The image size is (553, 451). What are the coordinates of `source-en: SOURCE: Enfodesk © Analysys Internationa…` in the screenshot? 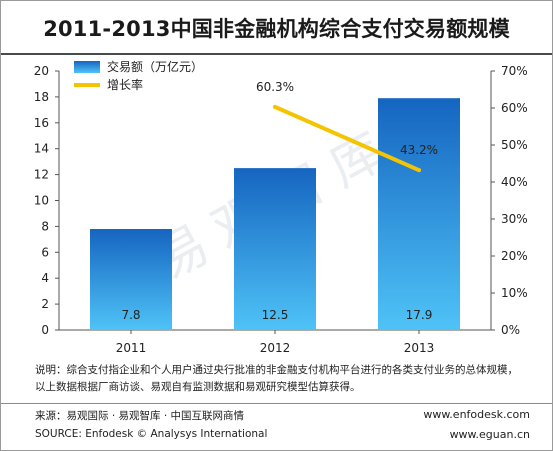 It's located at (151, 434).